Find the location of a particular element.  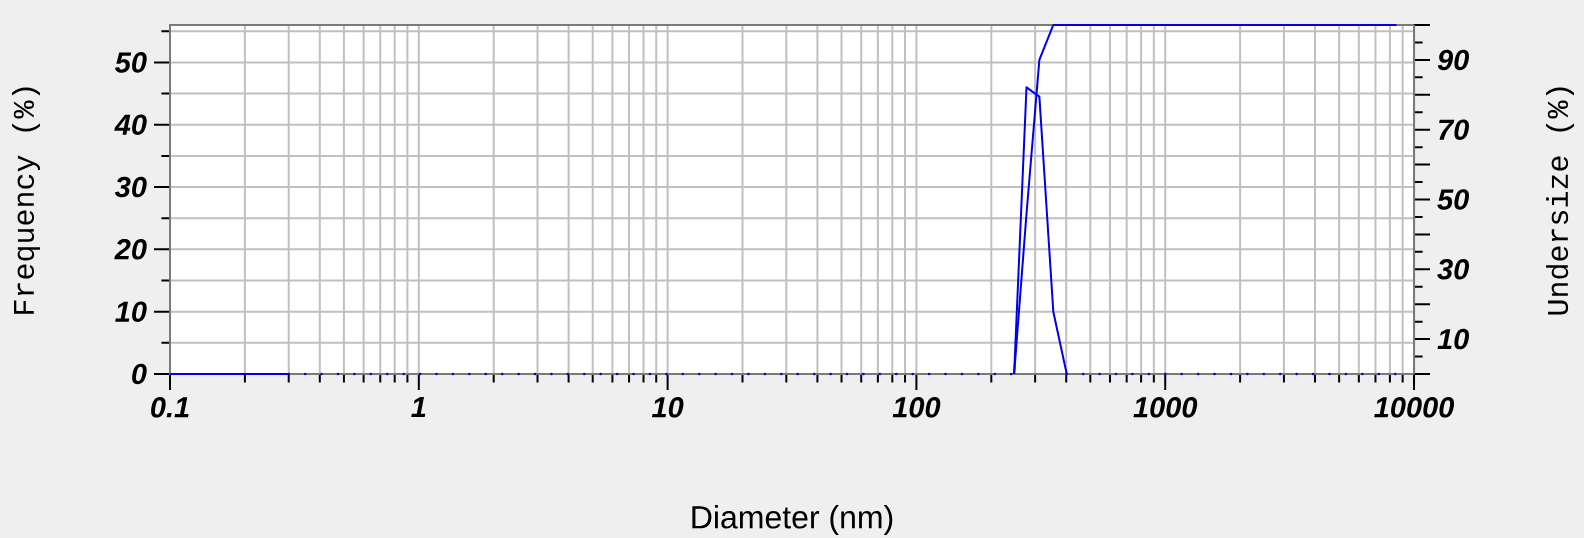

y2-tick-label: 70 is located at coordinates (1454, 129).